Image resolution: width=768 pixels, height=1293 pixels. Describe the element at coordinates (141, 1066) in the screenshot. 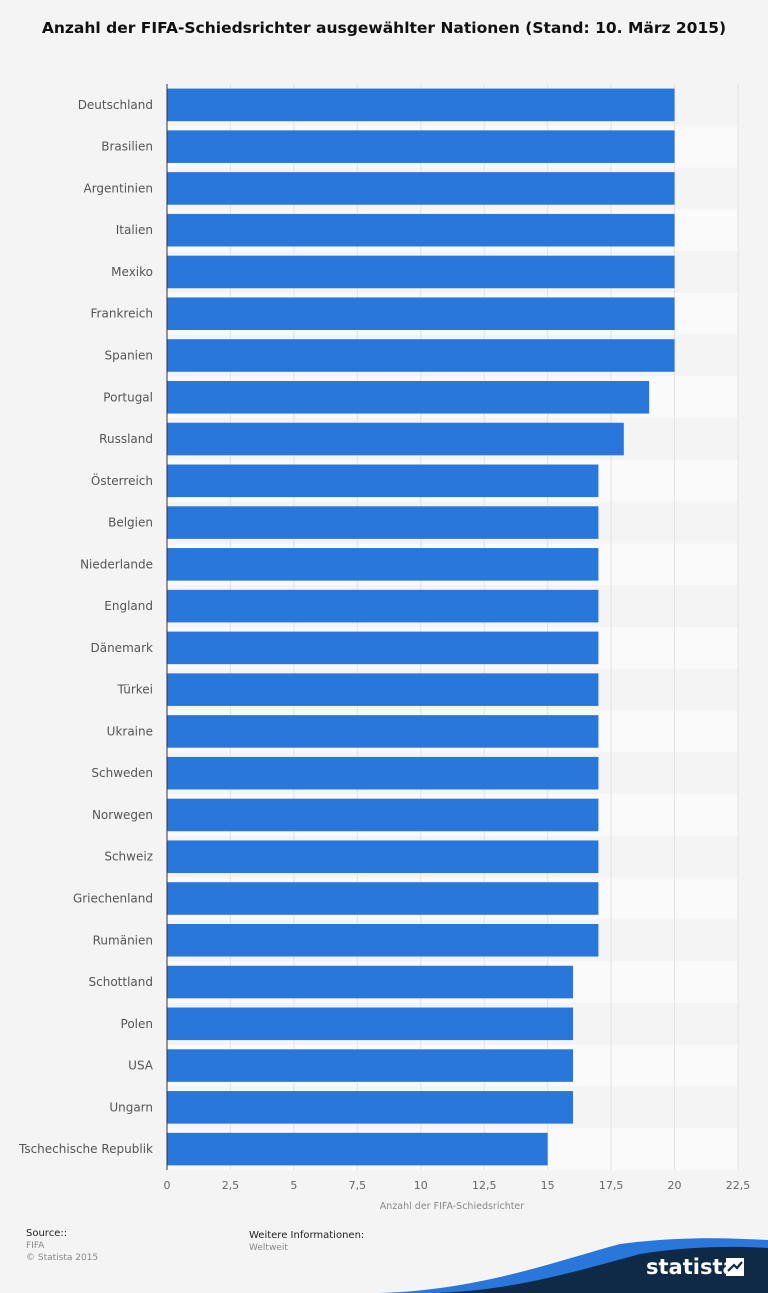

I see `category-label: USA` at that location.